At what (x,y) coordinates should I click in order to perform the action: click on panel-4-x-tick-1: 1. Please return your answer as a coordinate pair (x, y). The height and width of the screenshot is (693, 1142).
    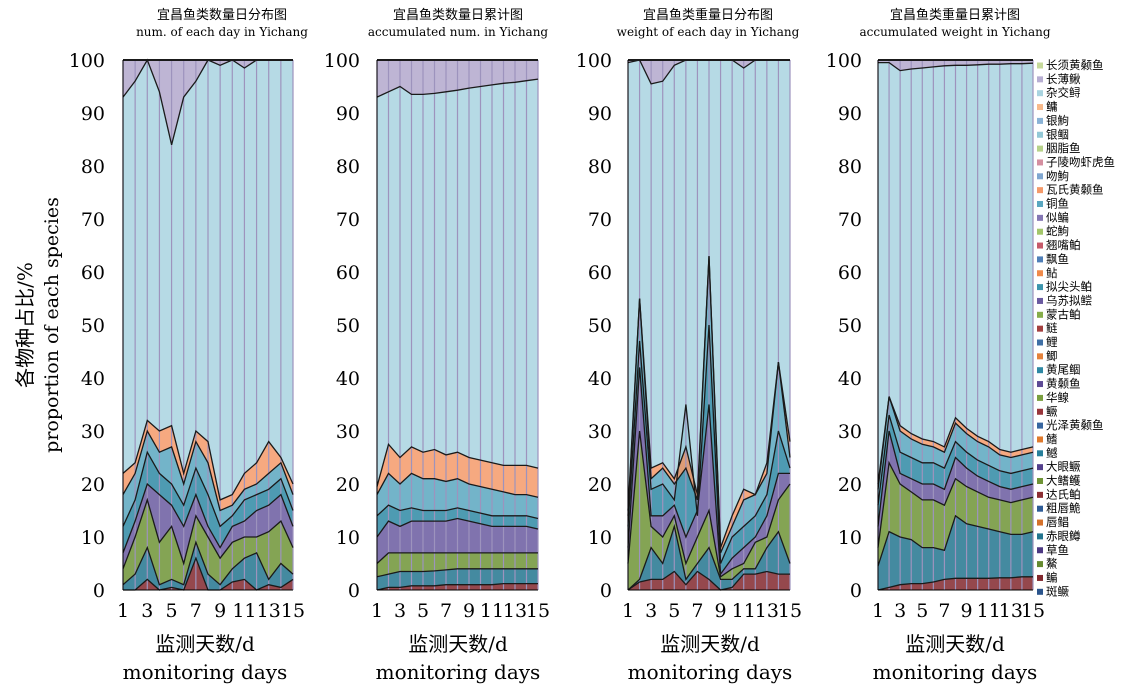
    Looking at the image, I should click on (878, 611).